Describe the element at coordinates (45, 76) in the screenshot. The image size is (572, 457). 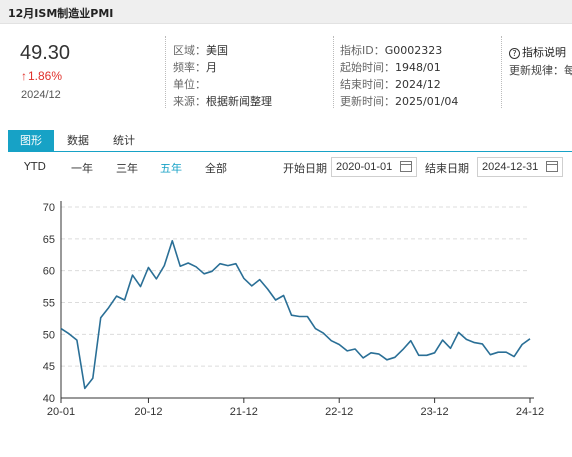
I see `change-value: 1.86%` at that location.